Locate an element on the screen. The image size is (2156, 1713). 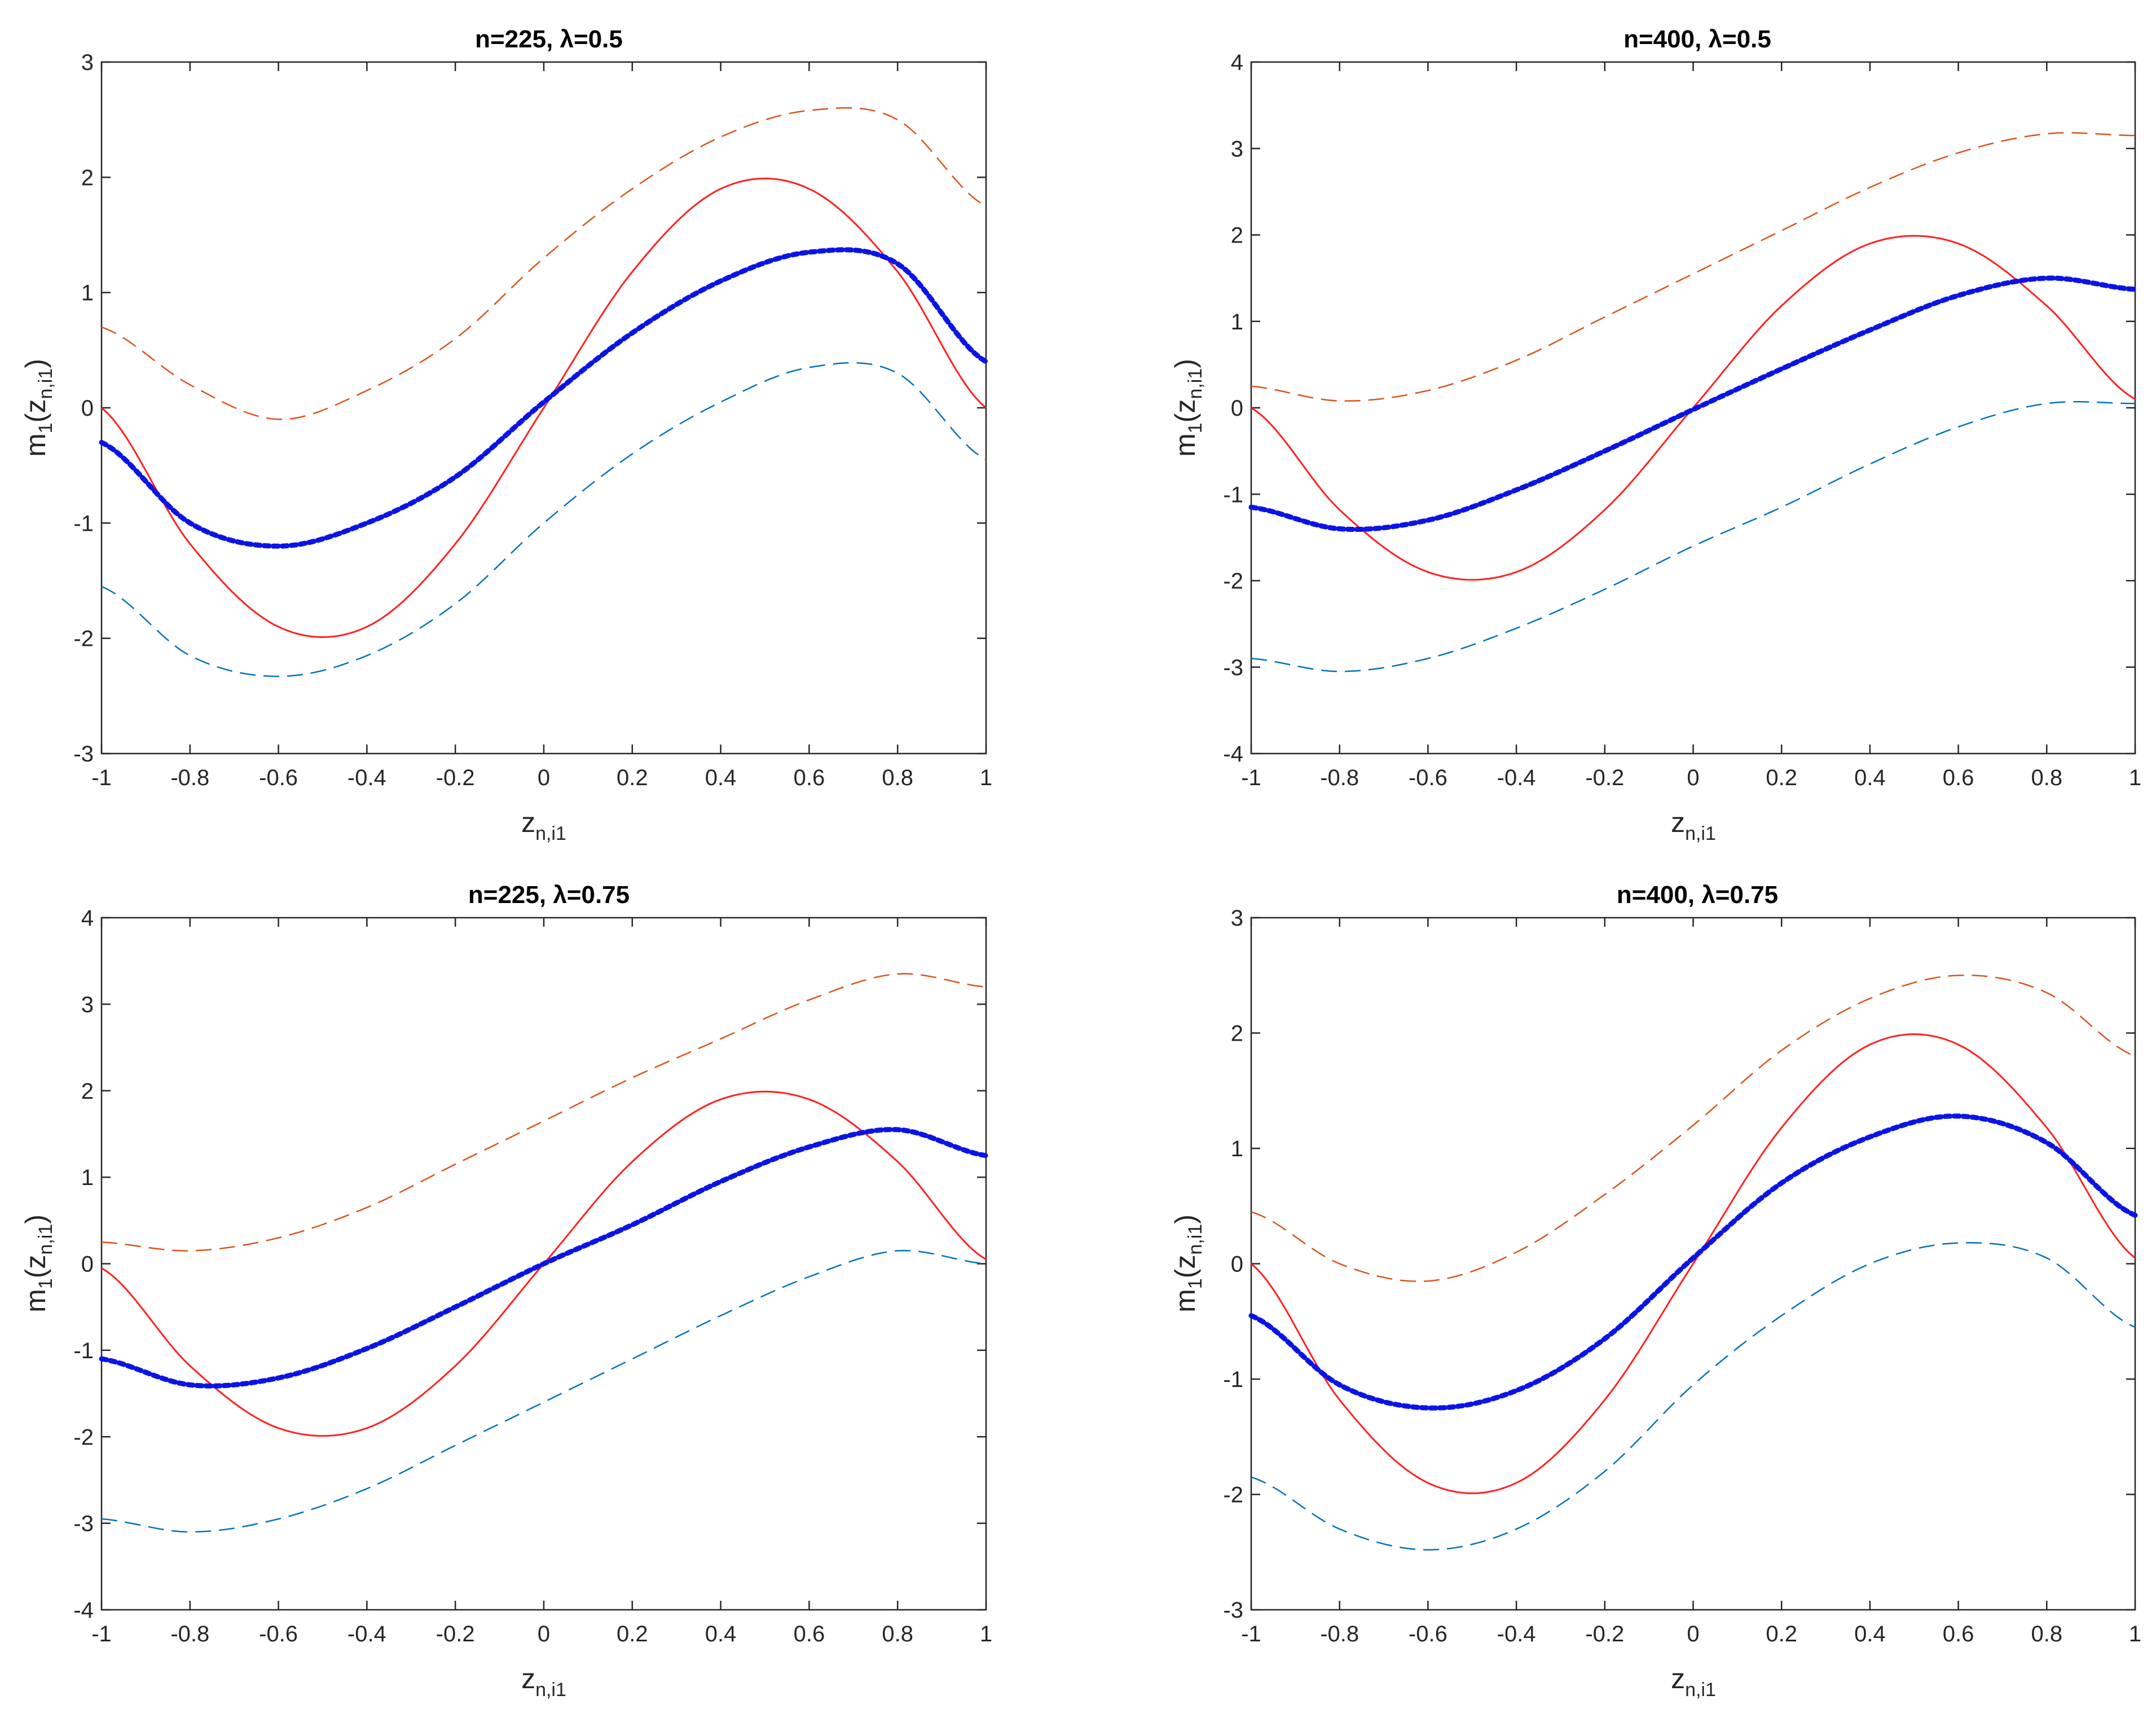
panel-title: n=400, λ=0.5 is located at coordinates (1697, 39).